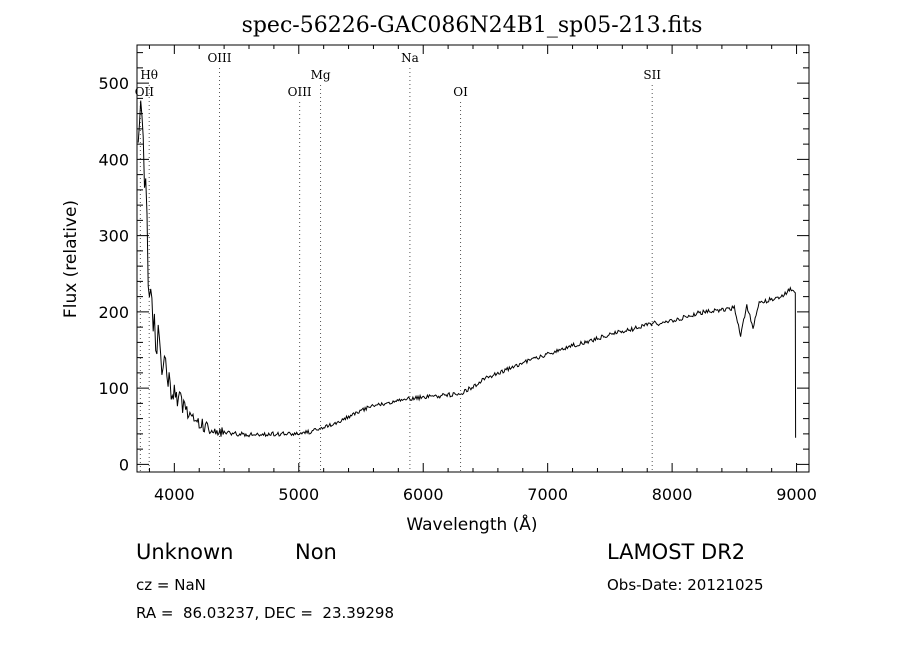 The image size is (900, 650). Describe the element at coordinates (113, 388) in the screenshot. I see `y-tick-label: 100` at that location.